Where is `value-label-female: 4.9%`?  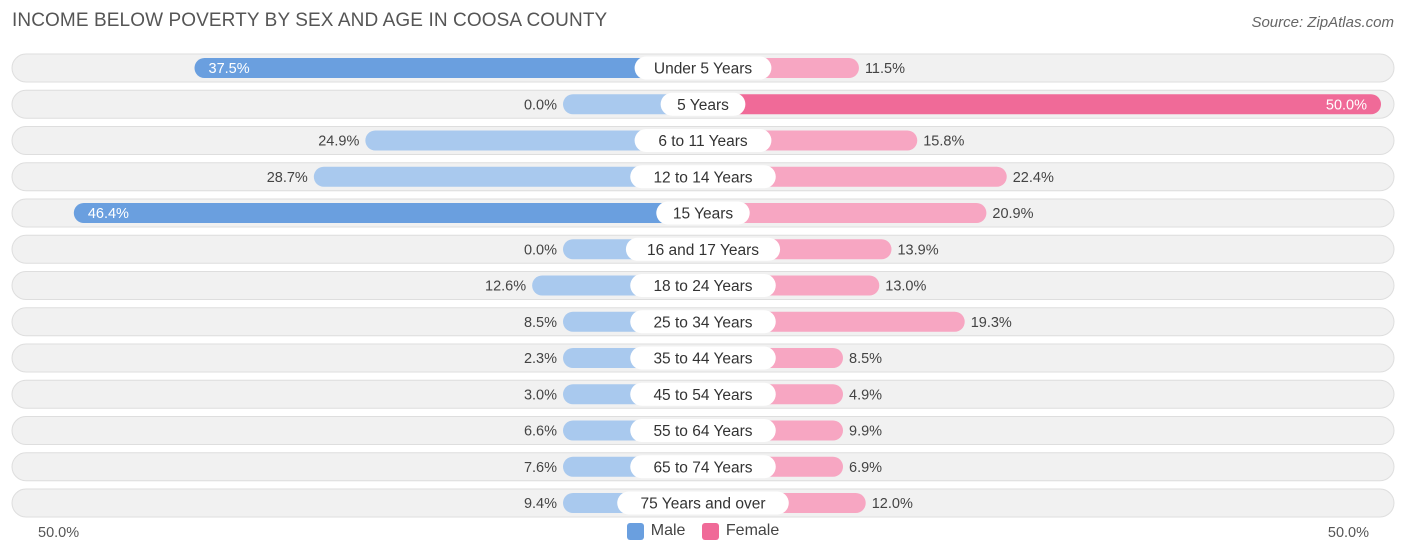 value-label-female: 4.9% is located at coordinates (865, 395).